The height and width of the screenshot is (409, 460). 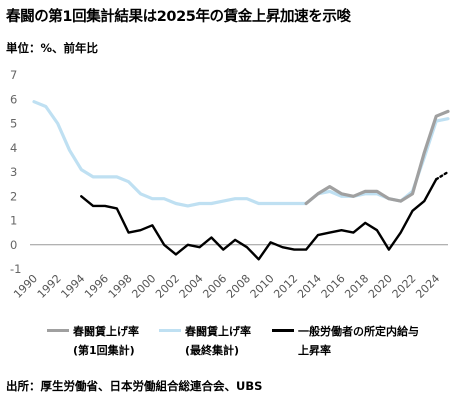 I want to click on x-tick-label: 2022, so click(x=404, y=286).